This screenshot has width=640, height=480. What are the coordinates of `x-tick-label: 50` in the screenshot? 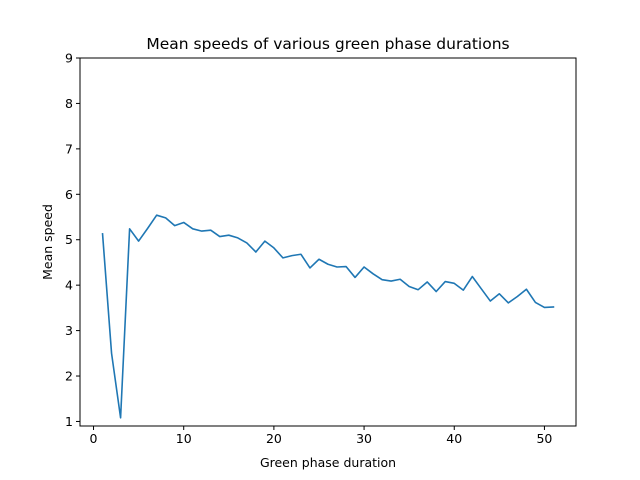 It's located at (544, 438).